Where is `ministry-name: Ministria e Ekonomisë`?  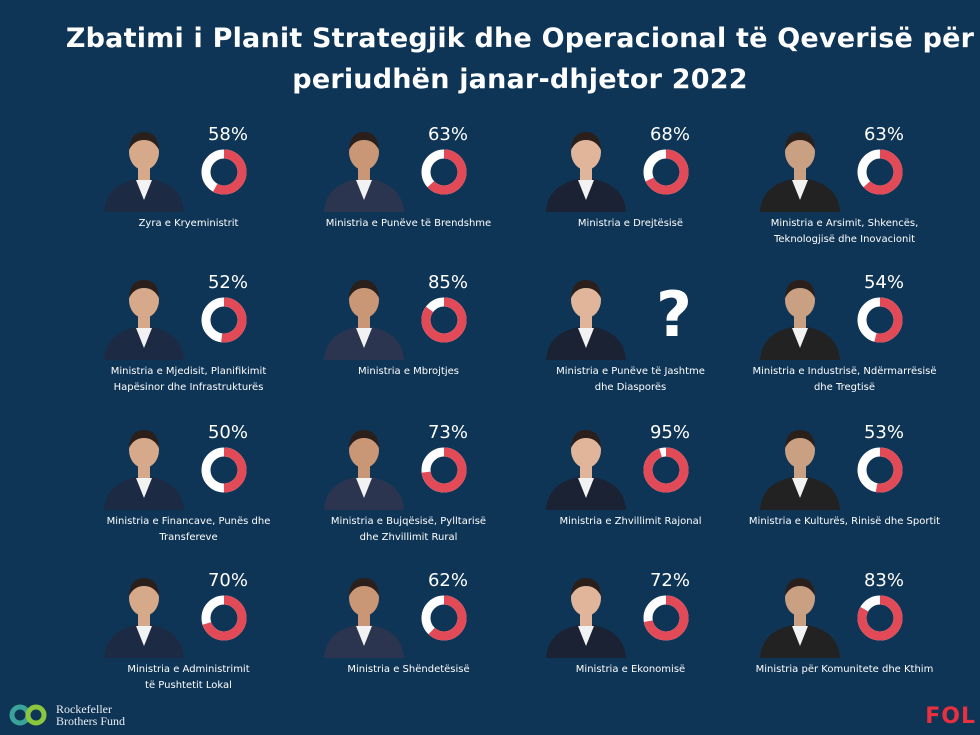 ministry-name: Ministria e Ekonomisë is located at coordinates (630, 670).